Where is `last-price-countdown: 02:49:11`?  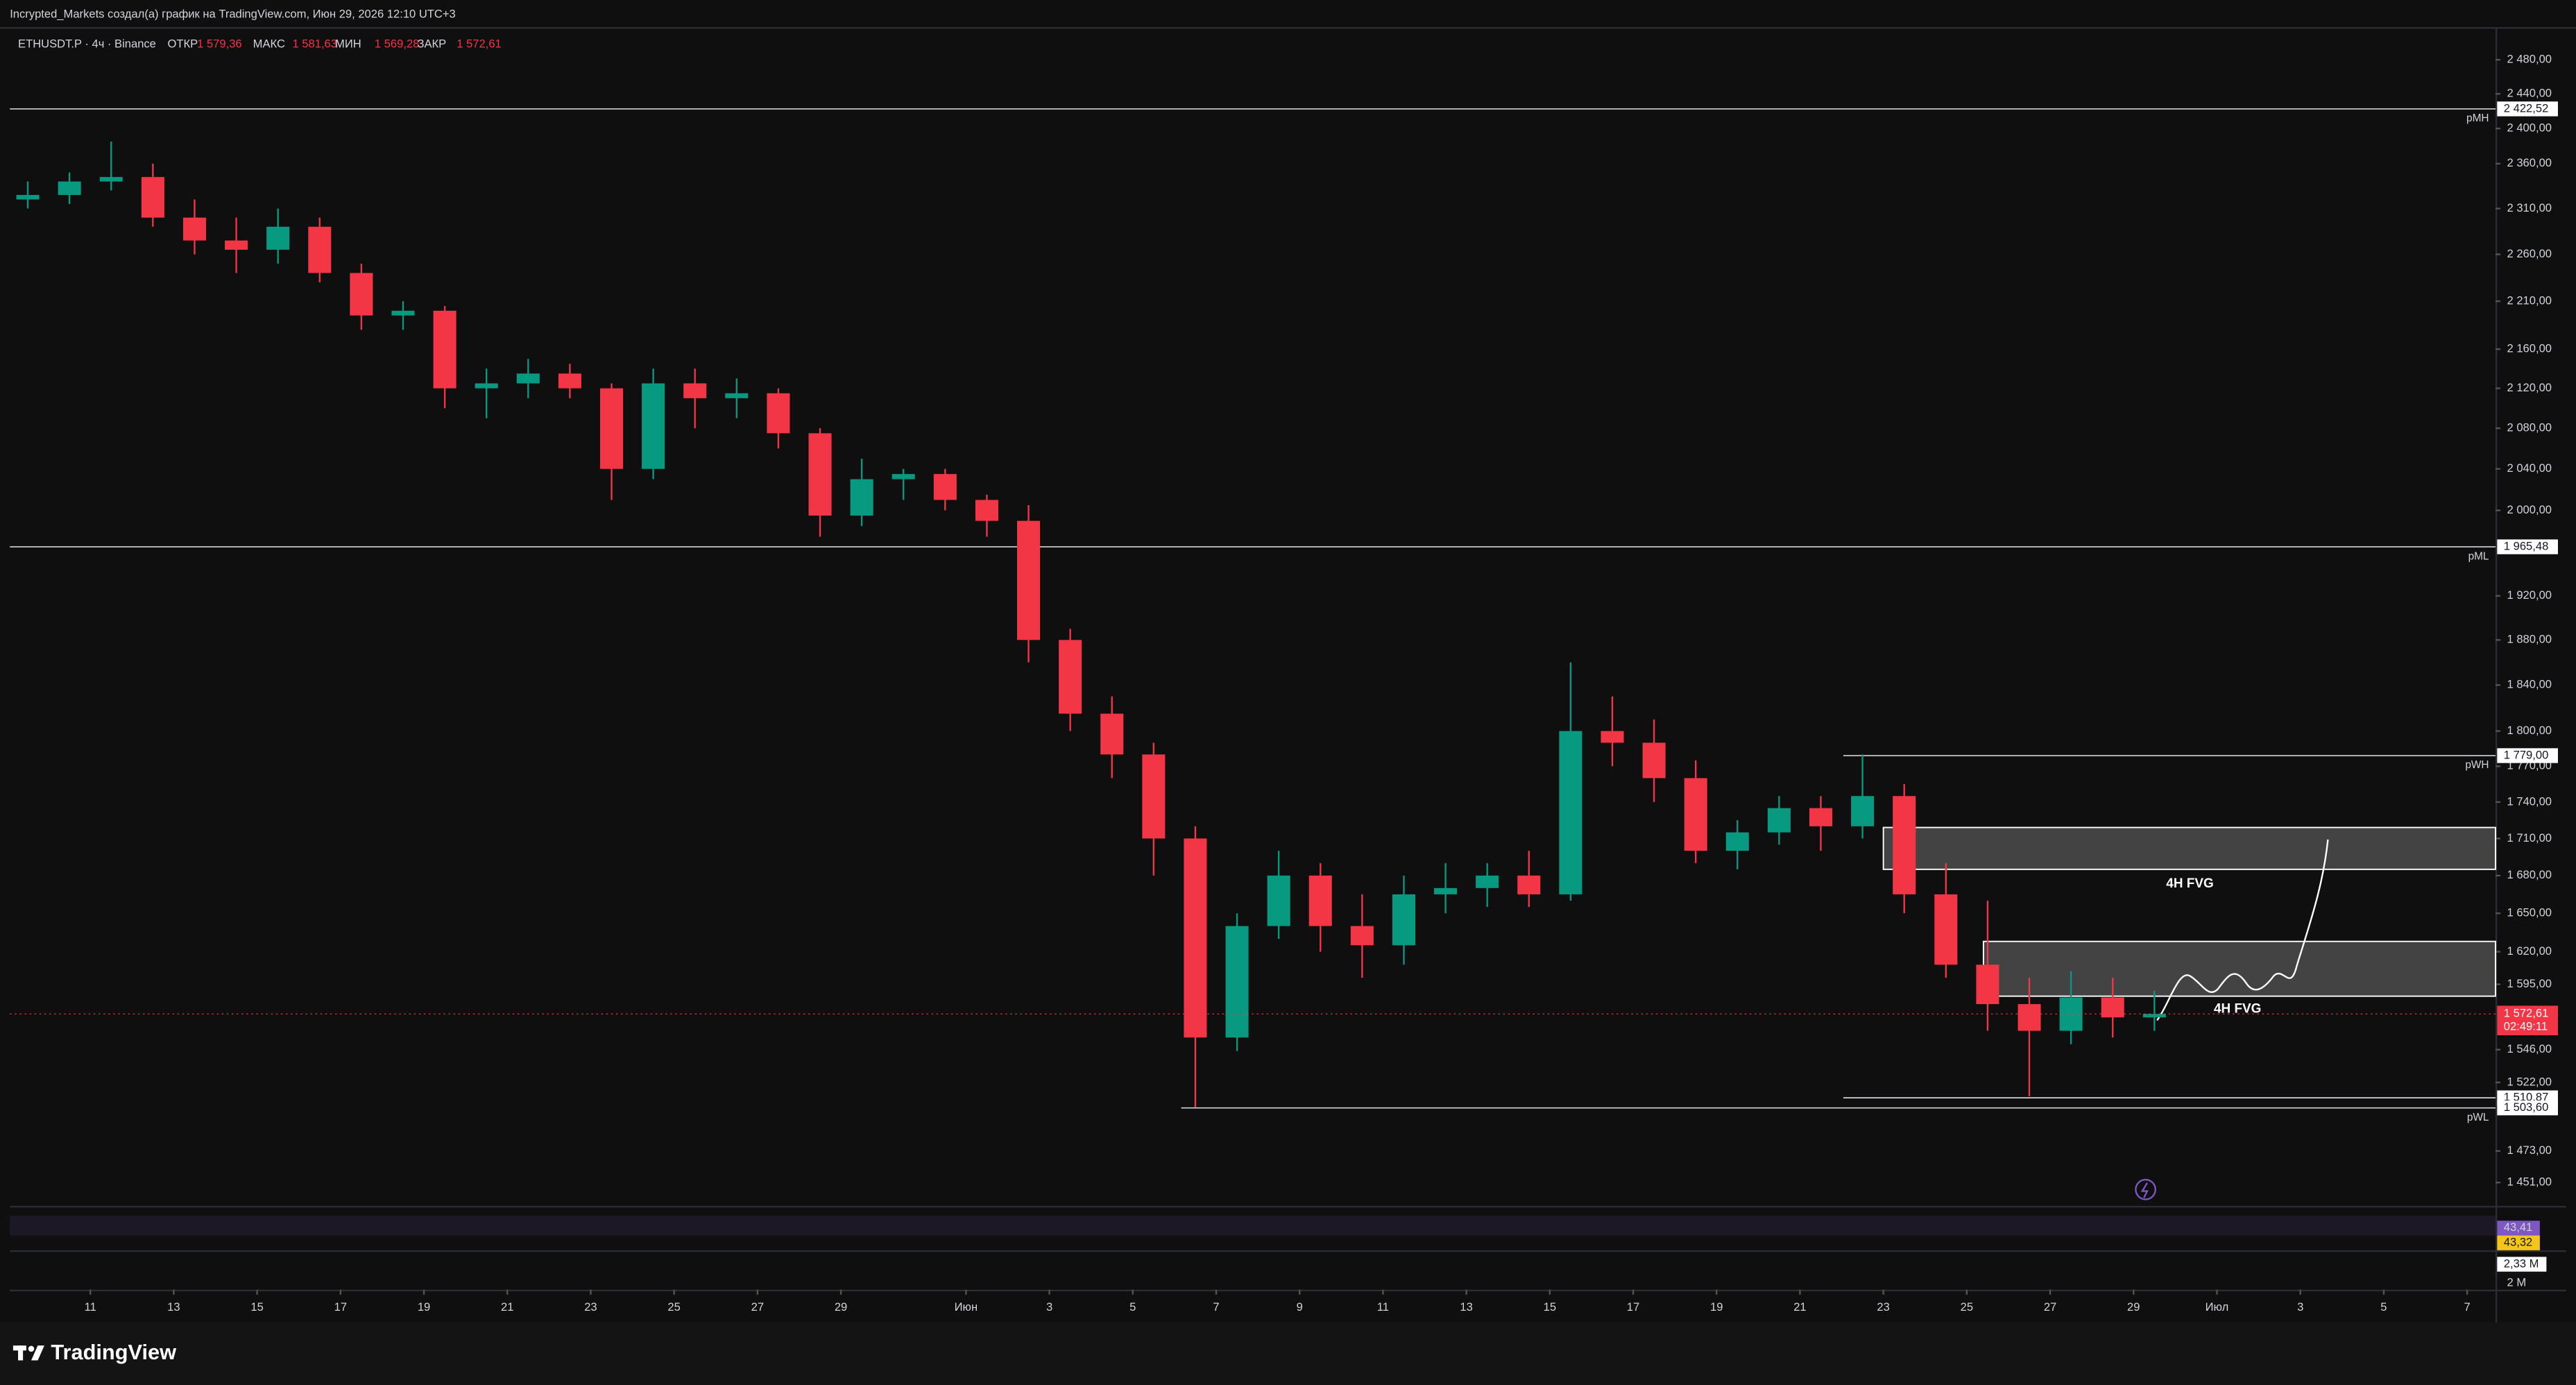 last-price-countdown: 02:49:11 is located at coordinates (2526, 1027).